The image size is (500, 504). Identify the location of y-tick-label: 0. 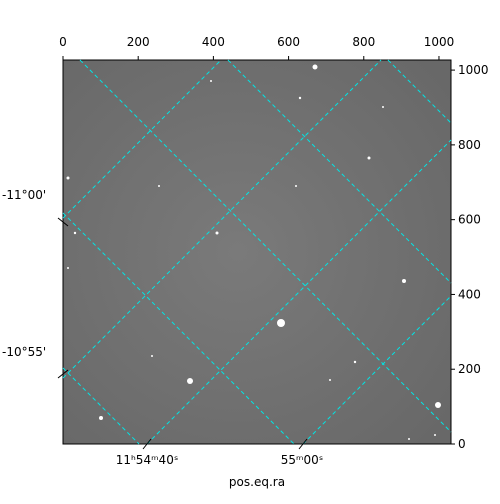
(462, 444).